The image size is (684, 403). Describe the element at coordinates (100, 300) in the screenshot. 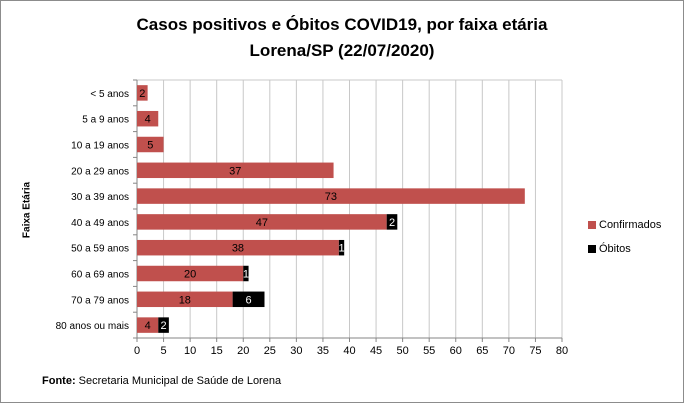

I see `y-tick-label-8: 70 a 79 anos` at that location.